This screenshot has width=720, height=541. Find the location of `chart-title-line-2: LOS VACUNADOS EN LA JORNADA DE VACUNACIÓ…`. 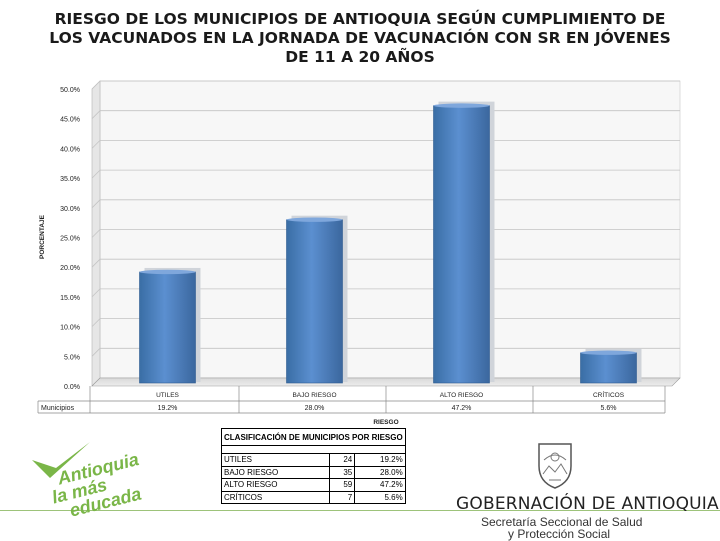

chart-title-line-2: LOS VACUNADOS EN LA JORNADA DE VACUNACIÓ… is located at coordinates (360, 38).